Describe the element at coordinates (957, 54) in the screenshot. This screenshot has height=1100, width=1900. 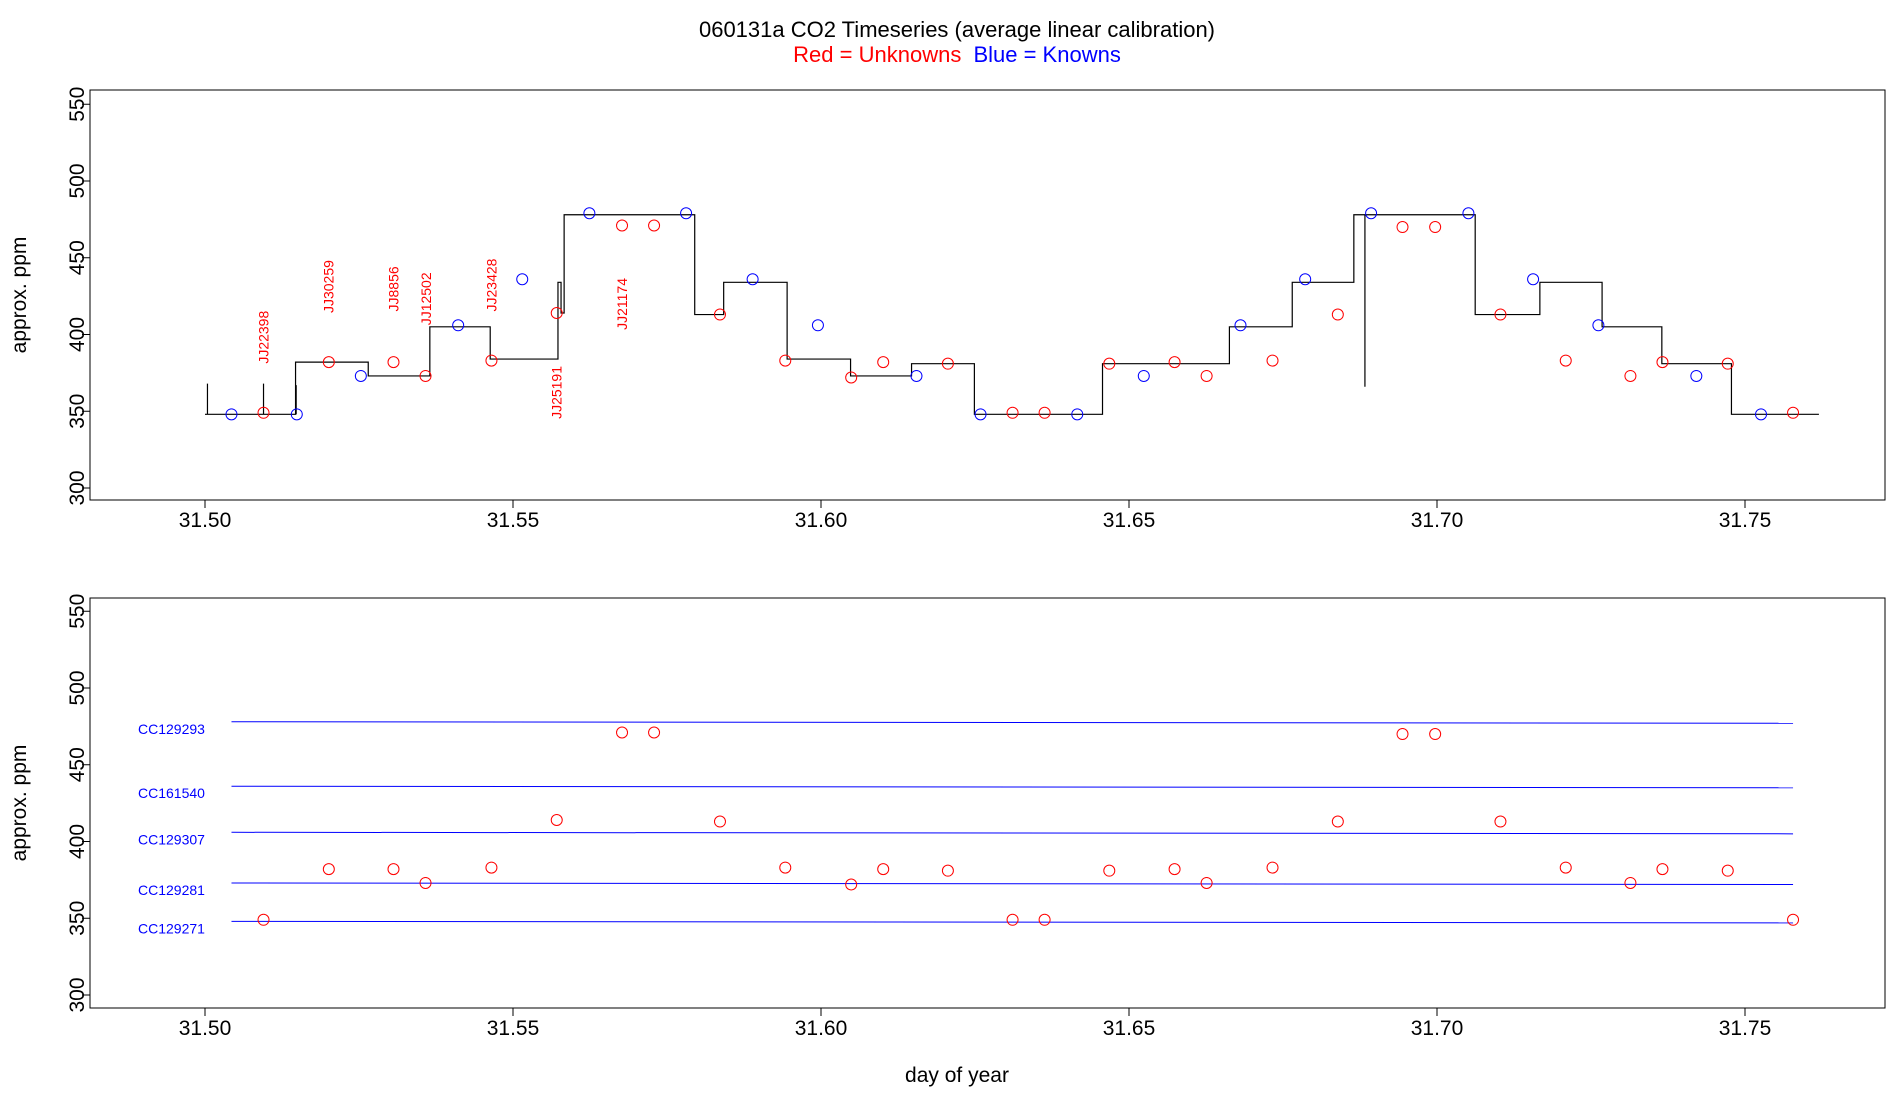
I see `legend-line: Red = Unknowns Blue = Knowns` at that location.